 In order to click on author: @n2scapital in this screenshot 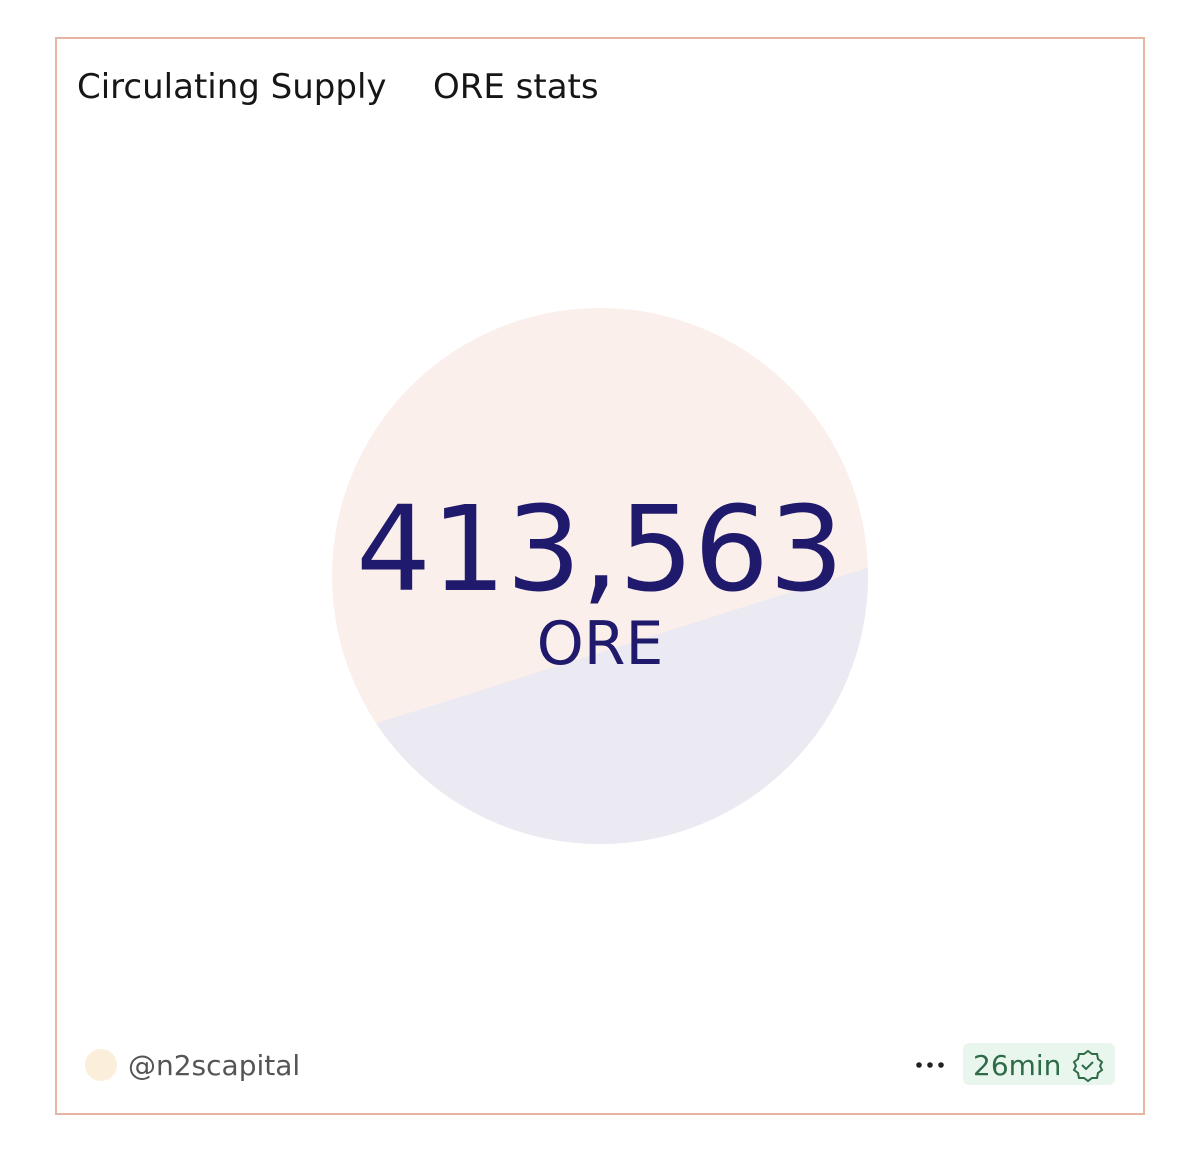, I will do `click(214, 1065)`.